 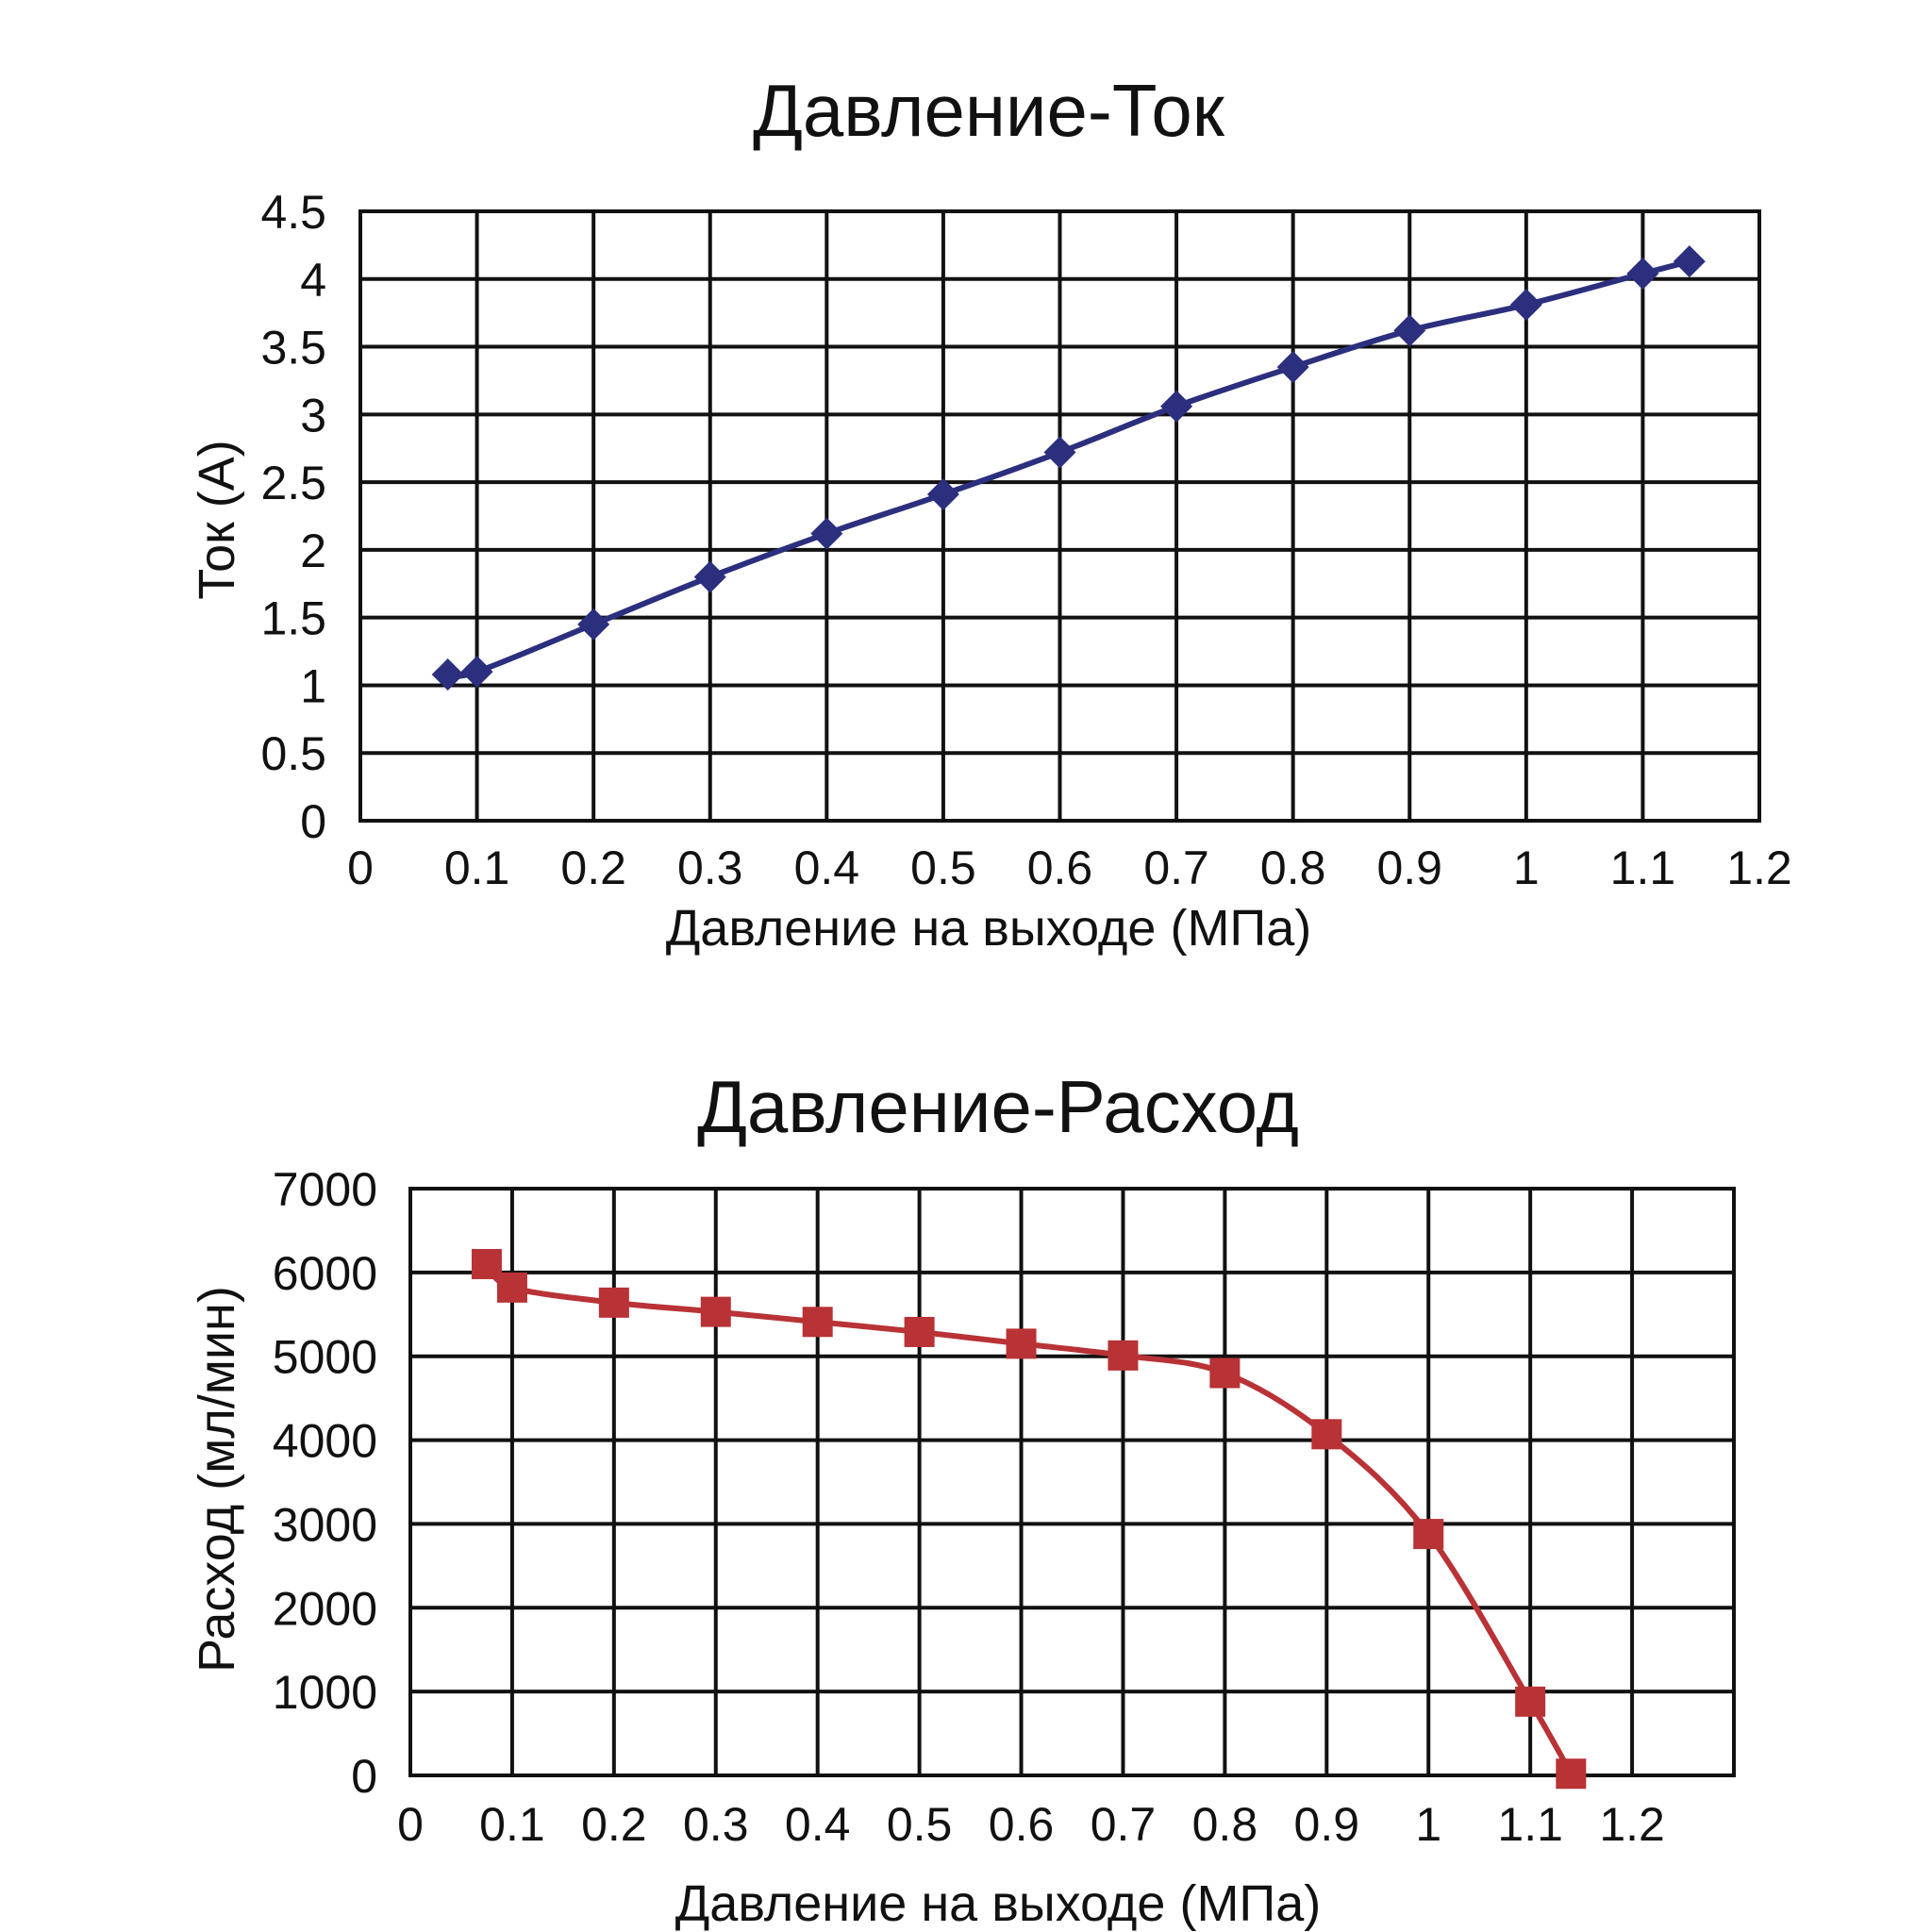 I want to click on y-tick-label: 3000, so click(x=325, y=1525).